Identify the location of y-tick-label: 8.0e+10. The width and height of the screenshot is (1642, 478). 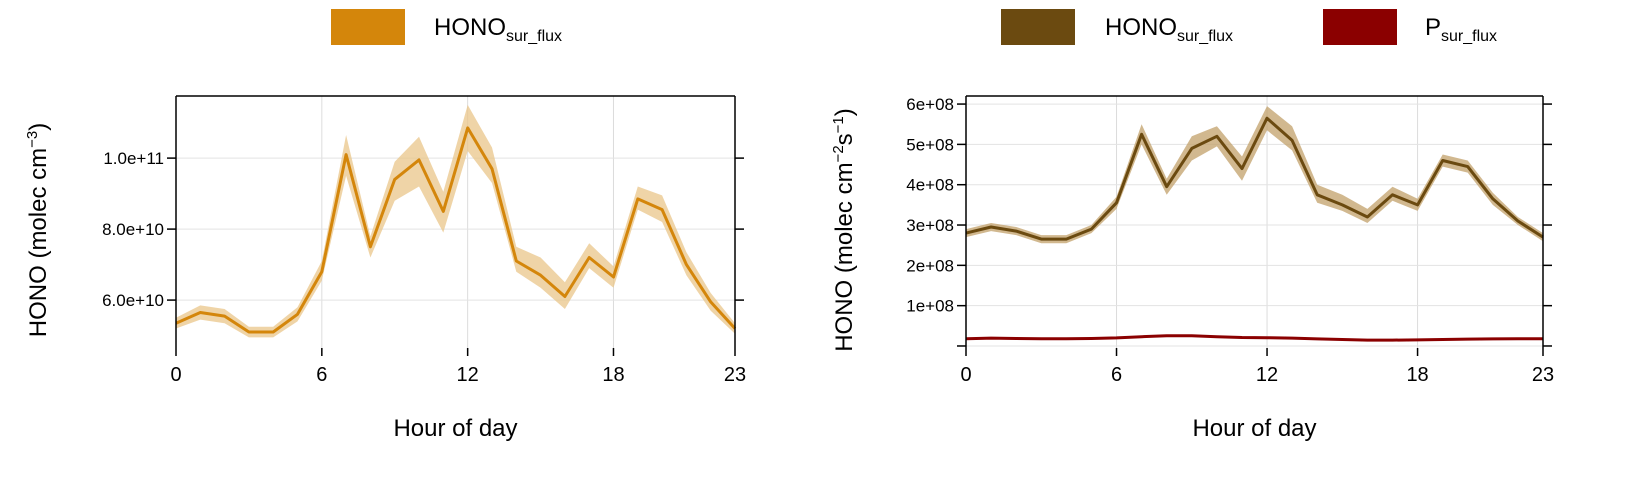
(133, 229).